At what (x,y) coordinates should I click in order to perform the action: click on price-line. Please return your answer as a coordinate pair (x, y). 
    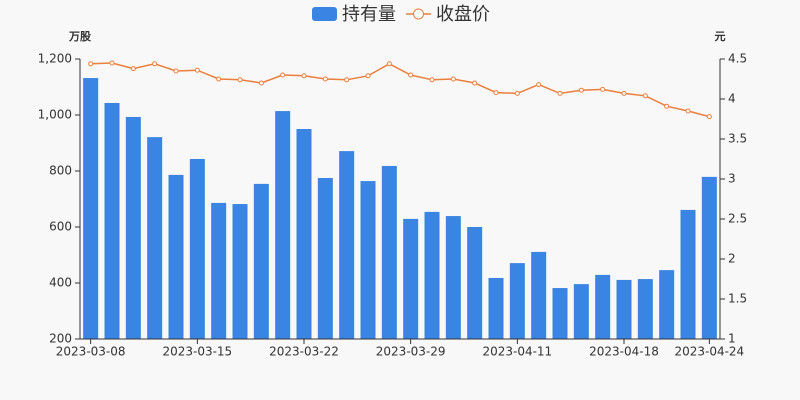
    Looking at the image, I should click on (400, 90).